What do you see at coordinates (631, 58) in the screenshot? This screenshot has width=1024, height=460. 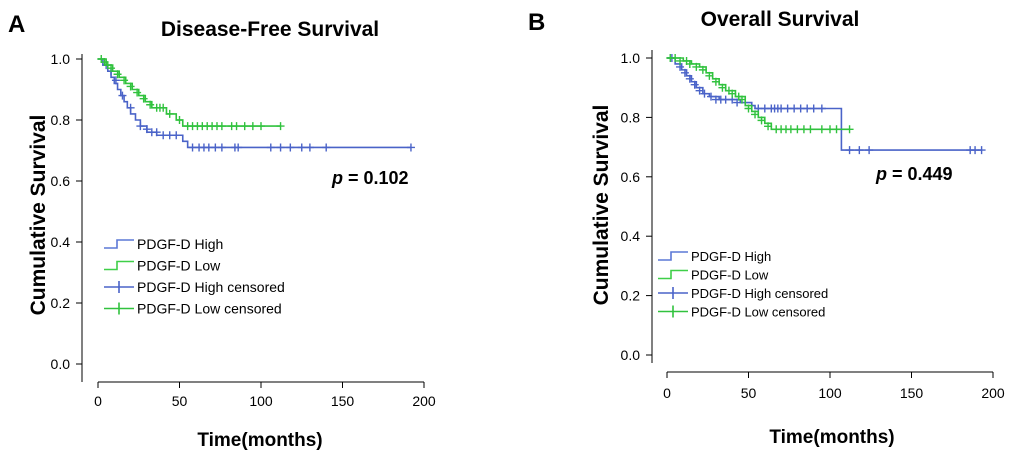 I see `y-tick-label: 1.0` at bounding box center [631, 58].